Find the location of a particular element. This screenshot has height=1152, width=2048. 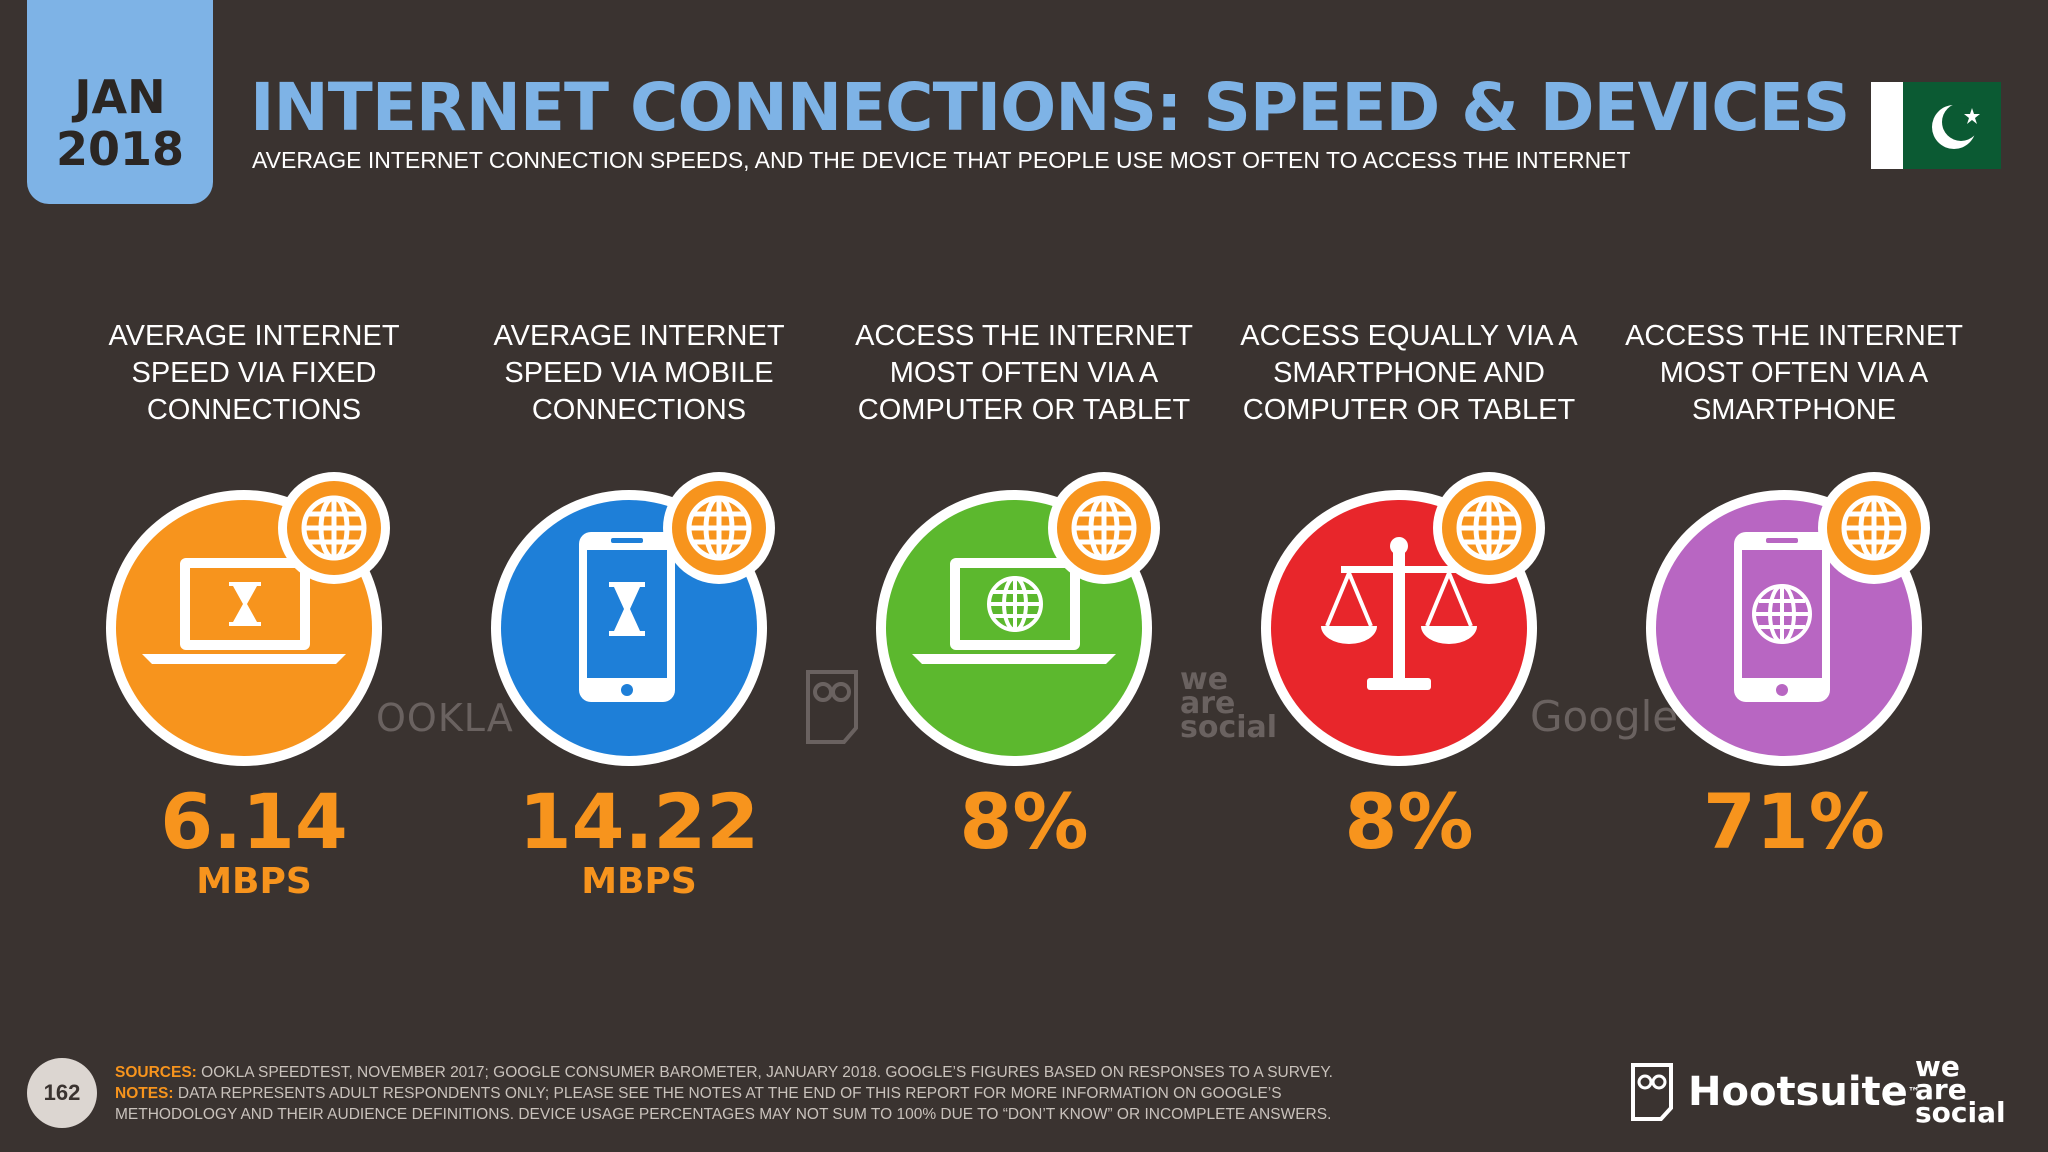

stat-value: 71% is located at coordinates (1794, 821).